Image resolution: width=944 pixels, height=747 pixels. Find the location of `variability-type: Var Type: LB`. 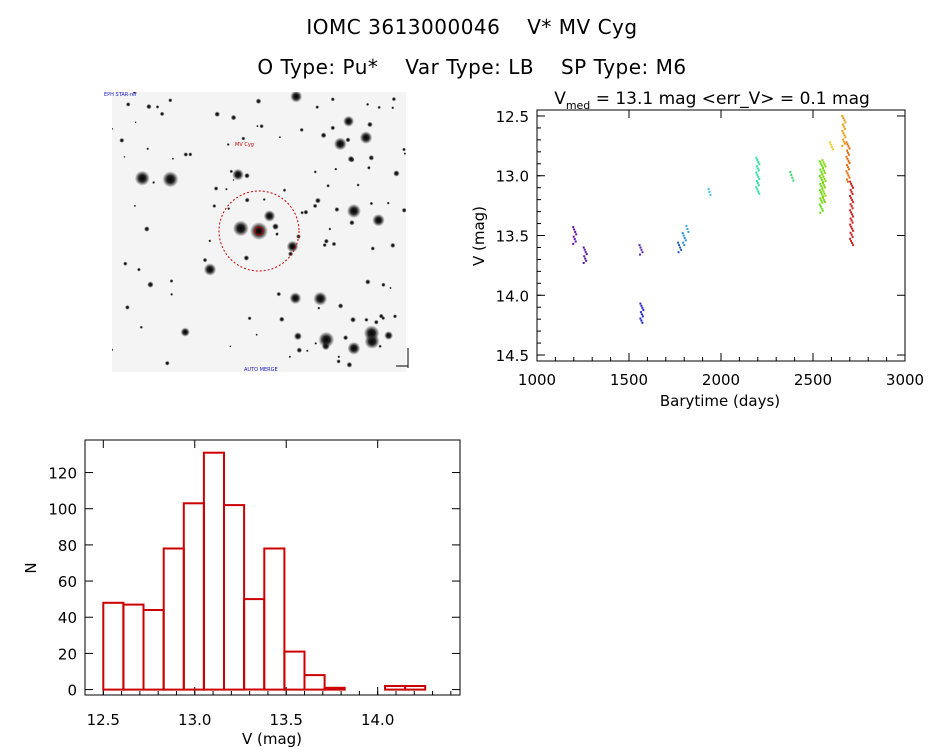

variability-type: Var Type: LB is located at coordinates (470, 67).